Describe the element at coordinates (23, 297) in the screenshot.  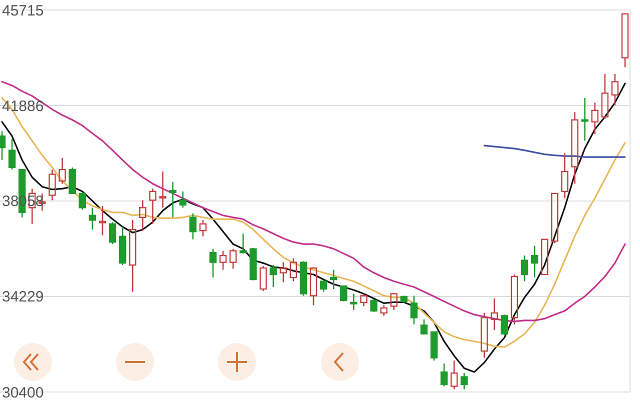
I see `y-tick-label: 34229` at that location.